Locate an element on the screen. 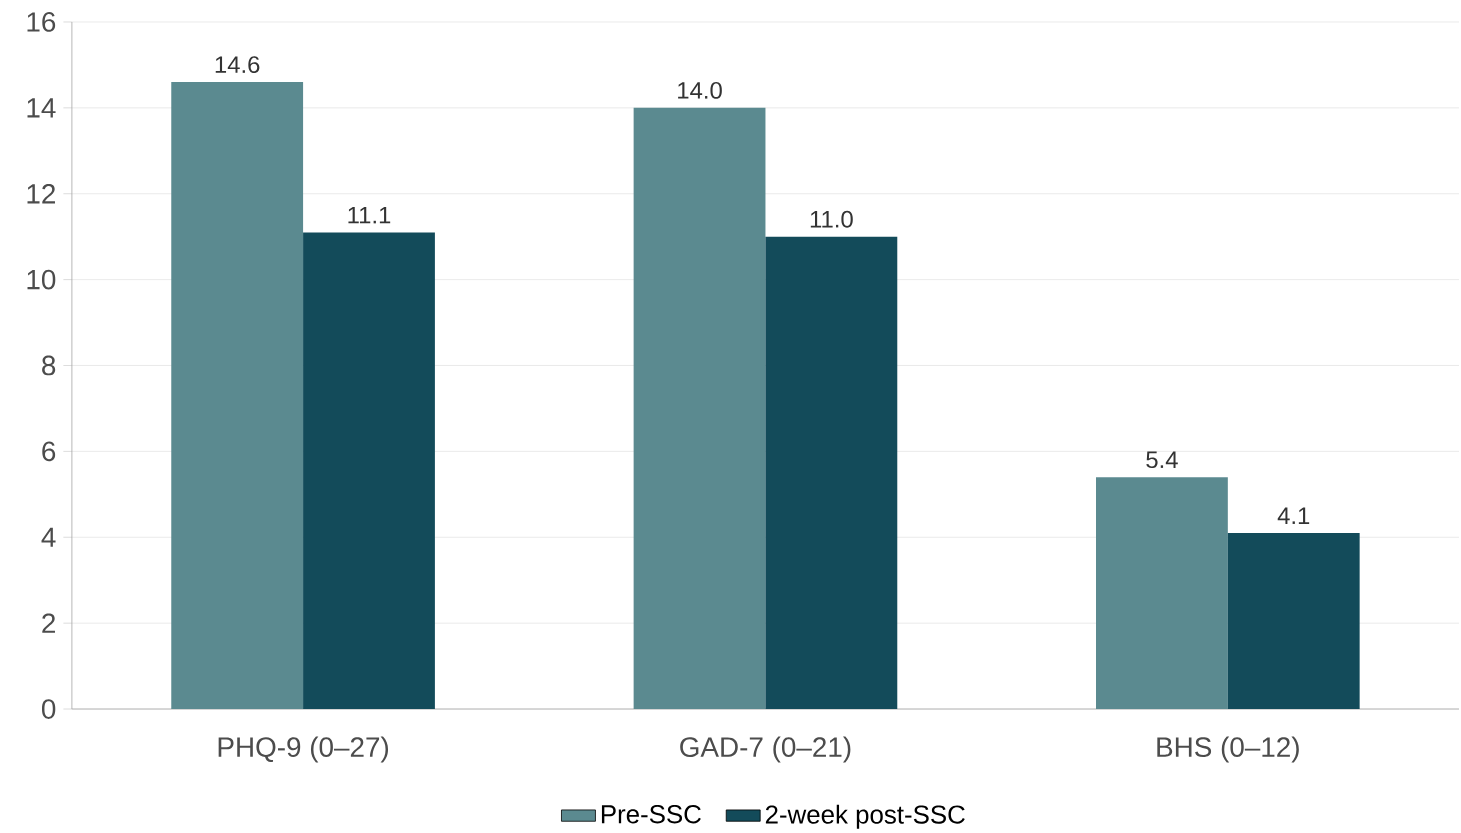 The height and width of the screenshot is (833, 1461). y-tick-label: 0 is located at coordinates (48, 709).